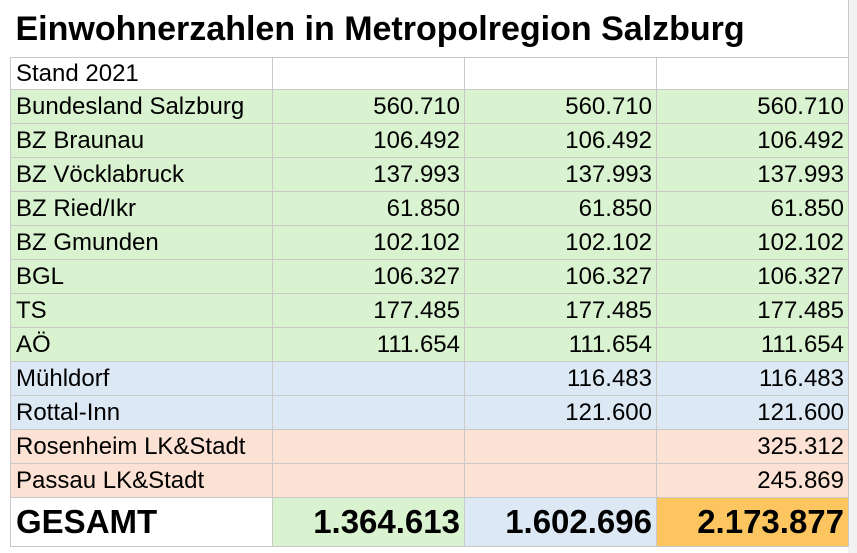  I want to click on cell-value: 245.869, so click(752, 480).